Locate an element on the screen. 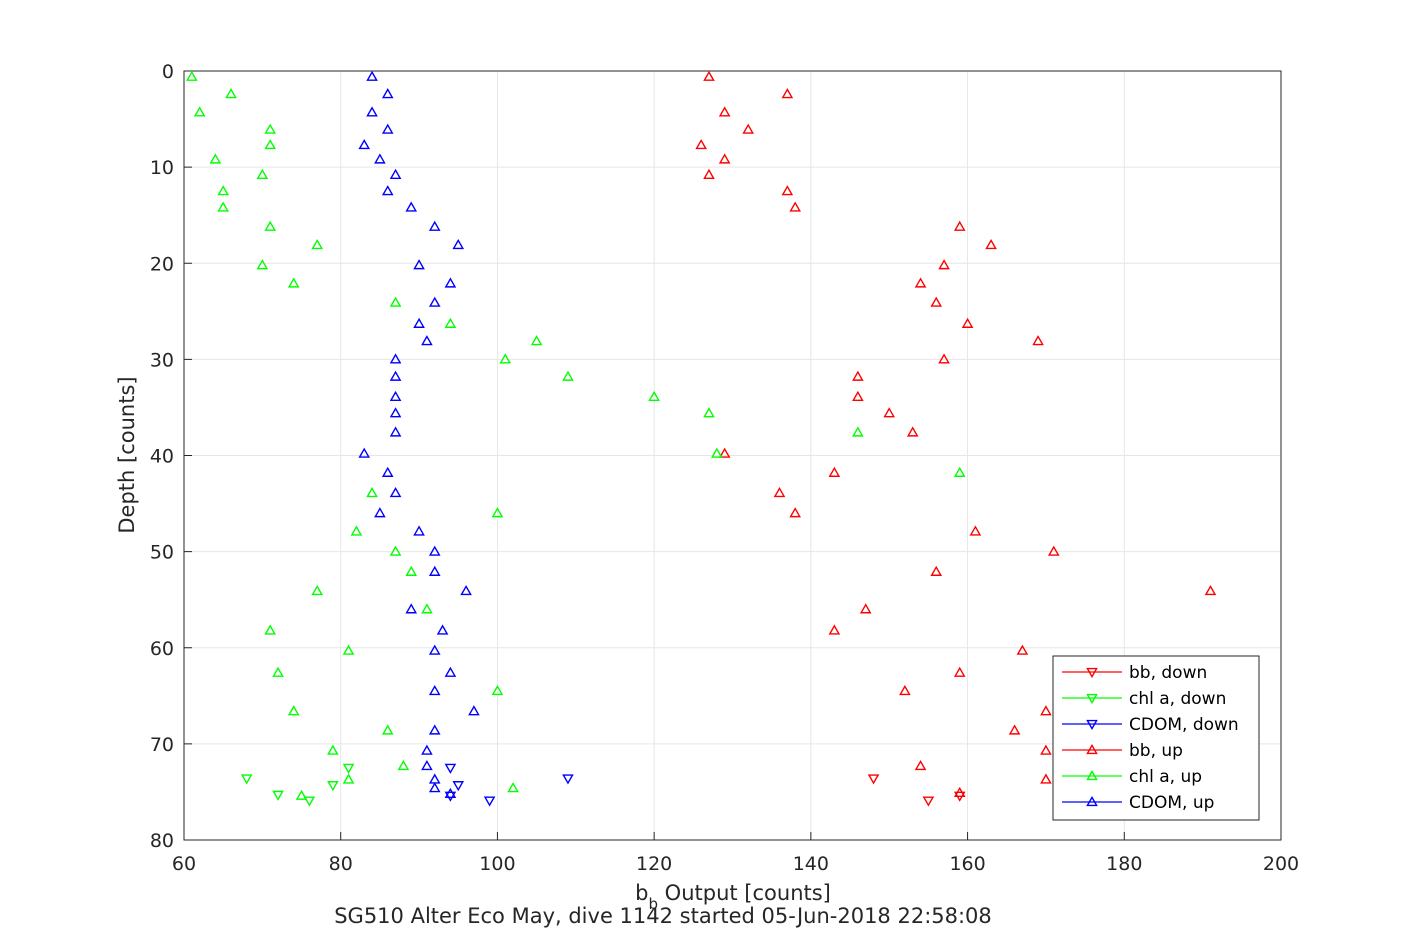  x-tick-label: 200 is located at coordinates (1281, 864).